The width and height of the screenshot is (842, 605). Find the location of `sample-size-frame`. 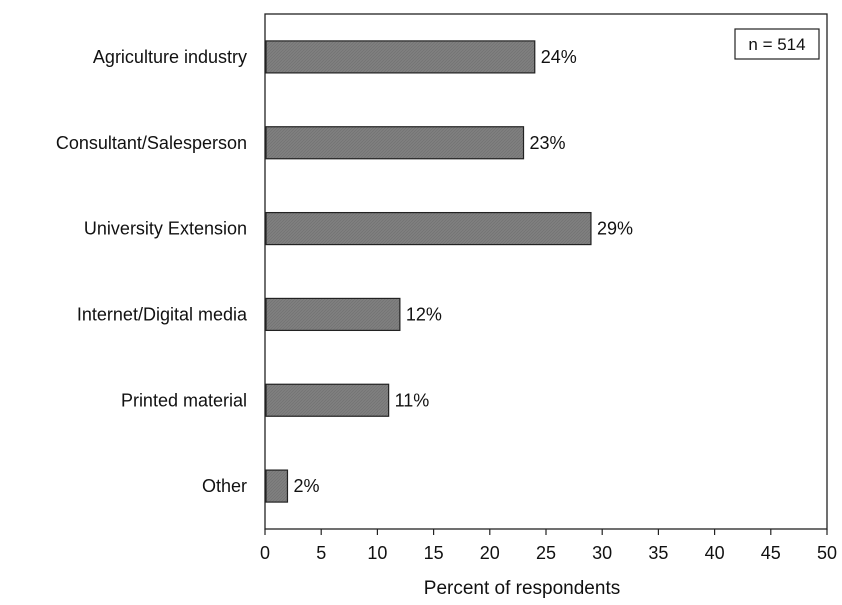

sample-size-frame is located at coordinates (777, 44).